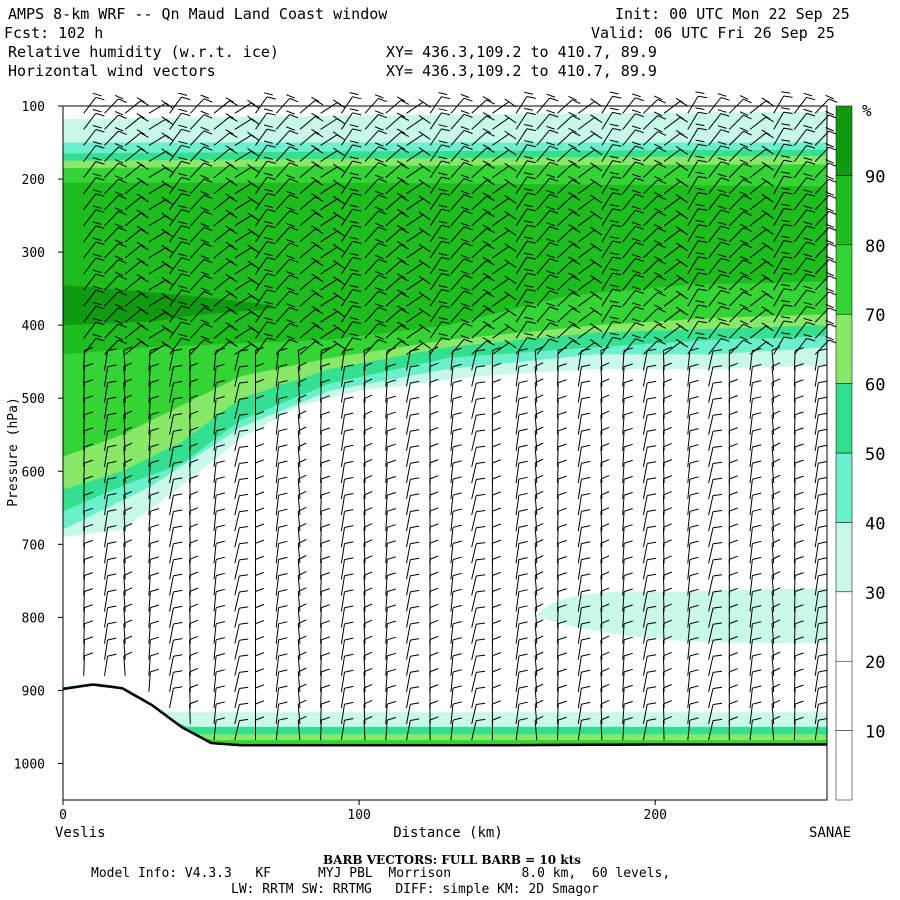 Image resolution: width=900 pixels, height=900 pixels. Describe the element at coordinates (358, 815) in the screenshot. I see `x-tick-label: 100` at that location.